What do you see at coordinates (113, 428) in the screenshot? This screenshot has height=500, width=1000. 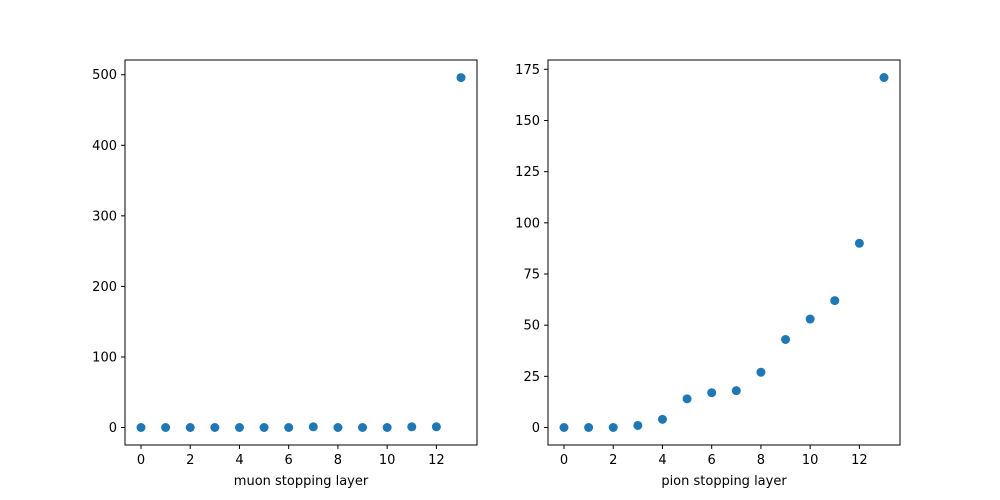 I see `muon-y-tick-label: 0` at bounding box center [113, 428].